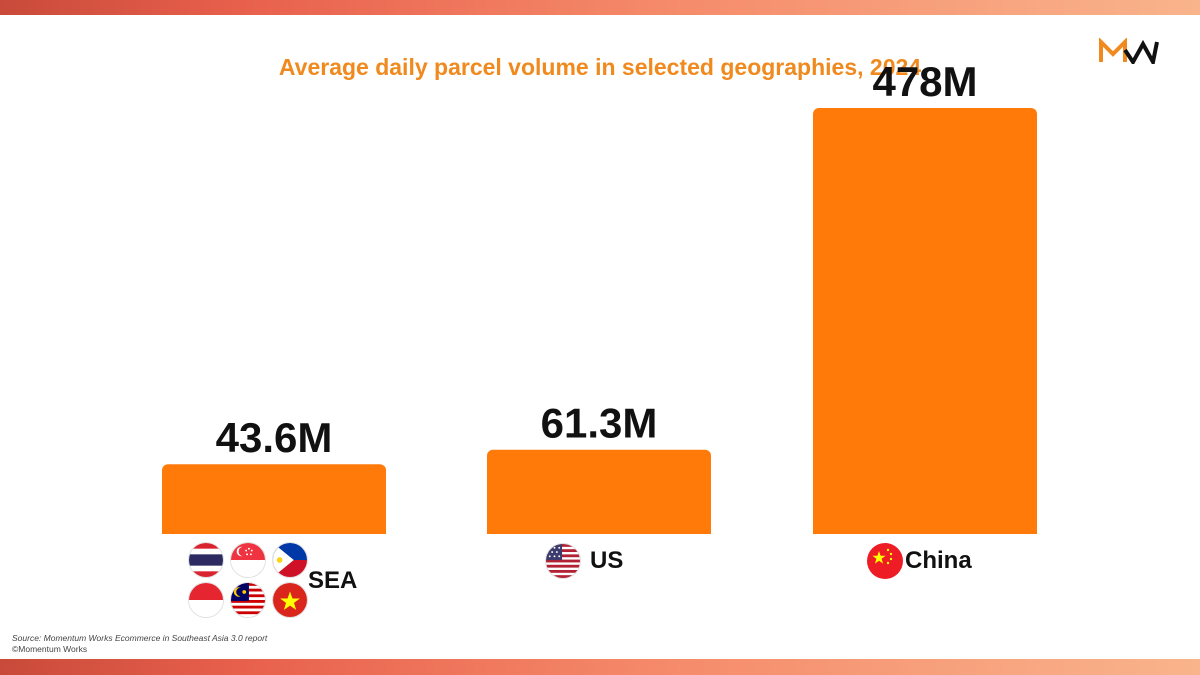 The image size is (1200, 675). I want to click on category-label-us-text: US, so click(607, 560).